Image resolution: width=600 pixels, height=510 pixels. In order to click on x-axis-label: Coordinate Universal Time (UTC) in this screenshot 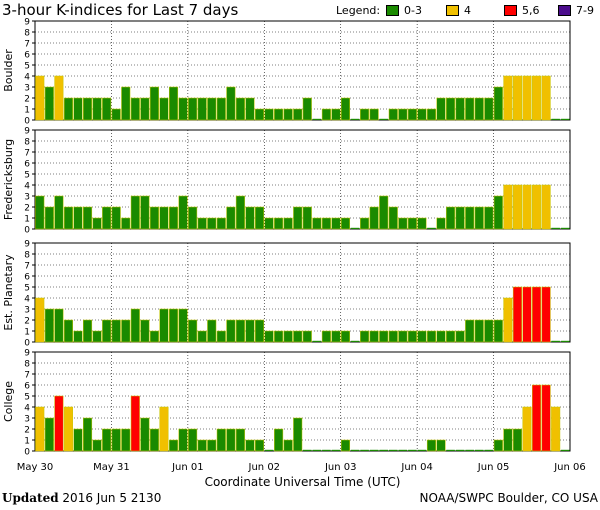, I will do `click(303, 482)`.